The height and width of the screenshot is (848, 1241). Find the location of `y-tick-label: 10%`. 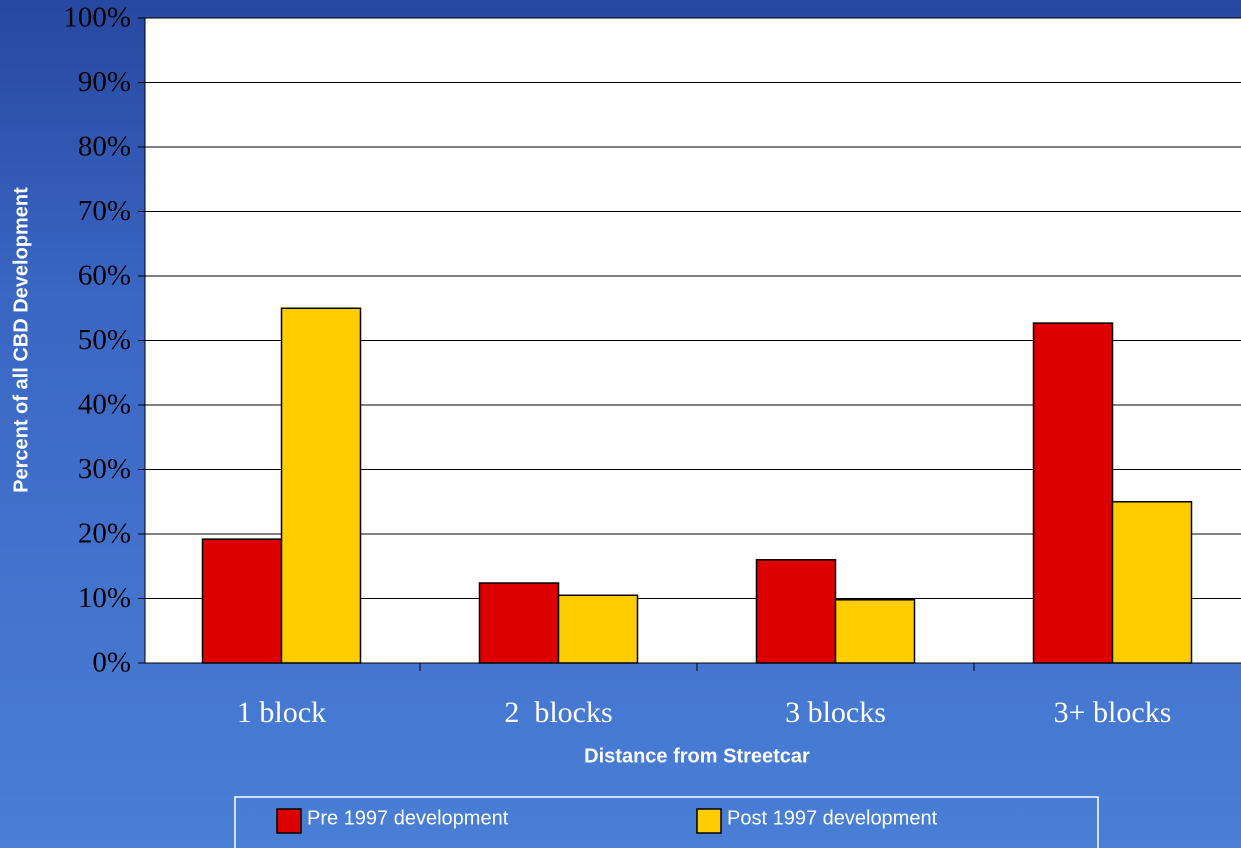

y-tick-label: 10% is located at coordinates (104, 598).